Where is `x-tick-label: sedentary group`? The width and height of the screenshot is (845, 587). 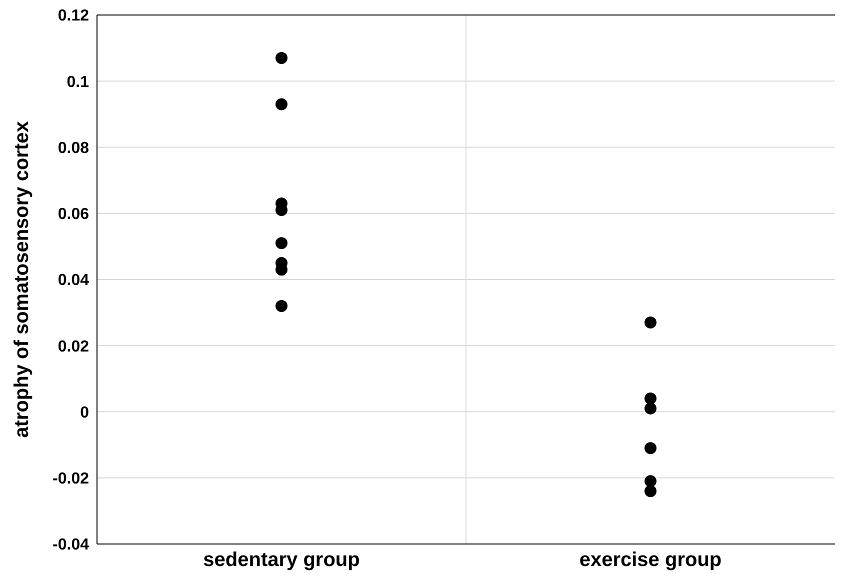
x-tick-label: sedentary group is located at coordinates (281, 560).